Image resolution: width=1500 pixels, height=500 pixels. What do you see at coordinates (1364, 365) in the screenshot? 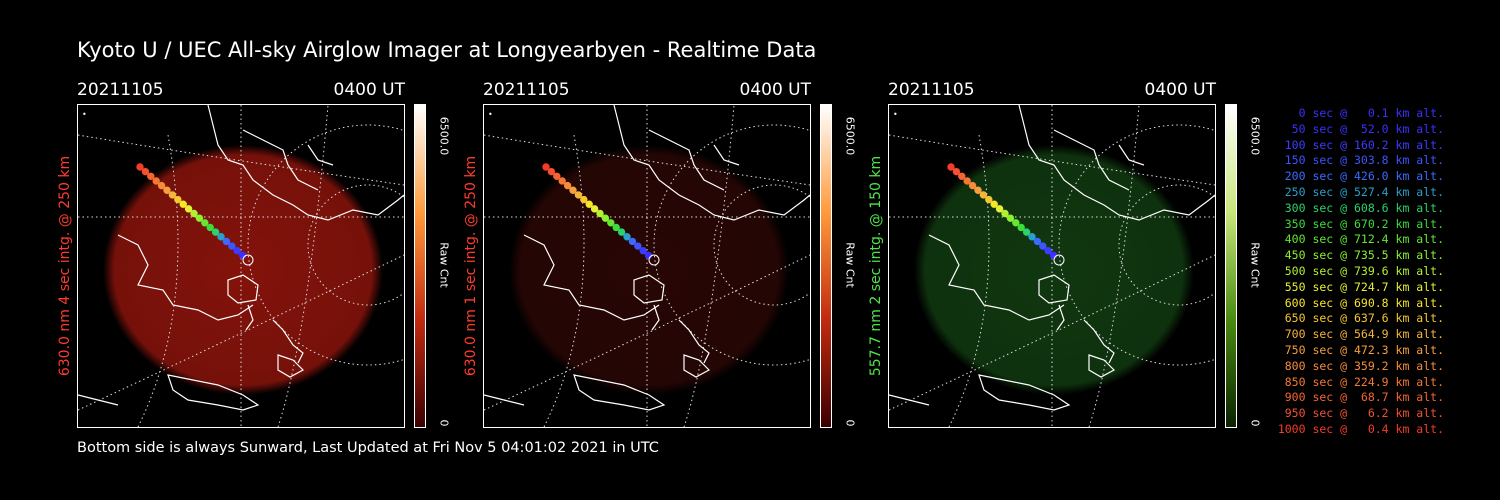
I see `legend-row: 800 sec @ 359.2 km alt.` at bounding box center [1364, 365].